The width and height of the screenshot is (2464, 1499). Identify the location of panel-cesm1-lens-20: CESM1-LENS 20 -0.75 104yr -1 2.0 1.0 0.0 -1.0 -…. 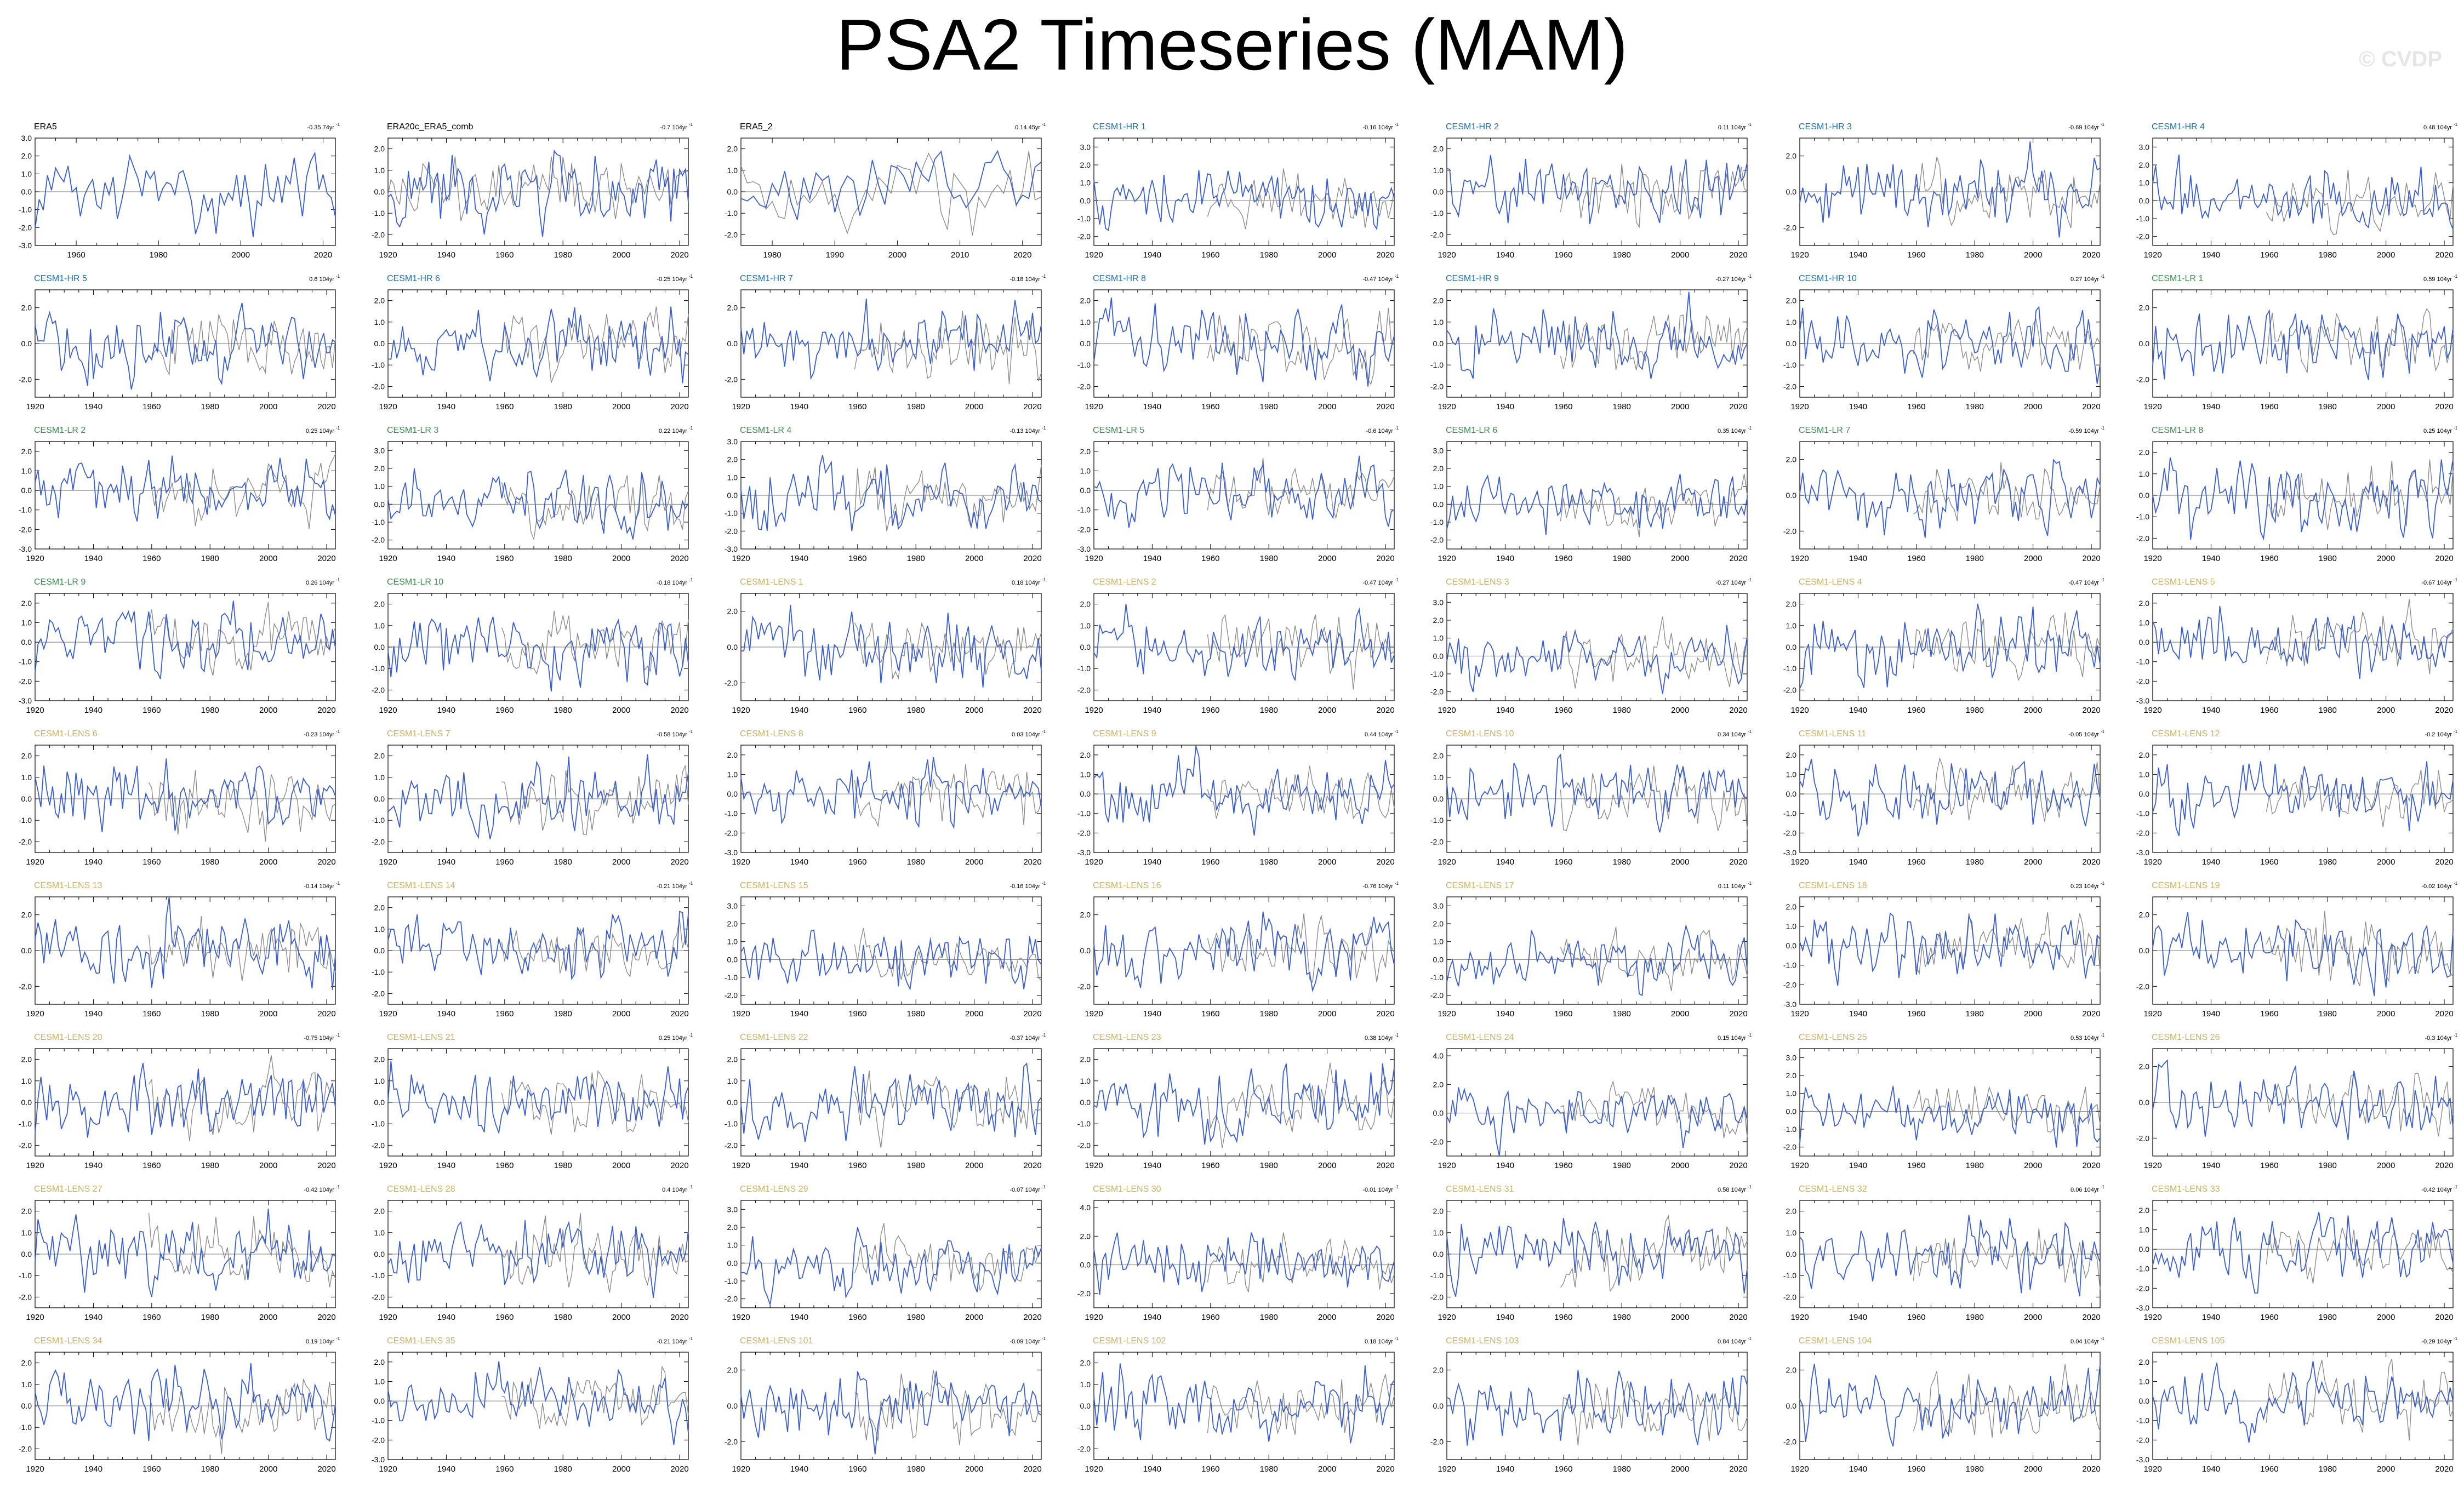
(179, 1101).